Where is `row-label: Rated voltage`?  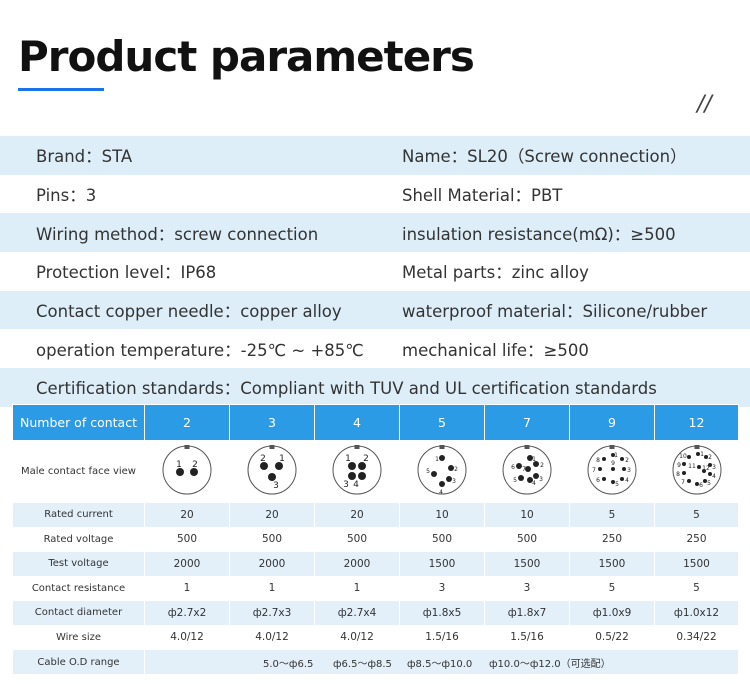
row-label: Rated voltage is located at coordinates (78, 539).